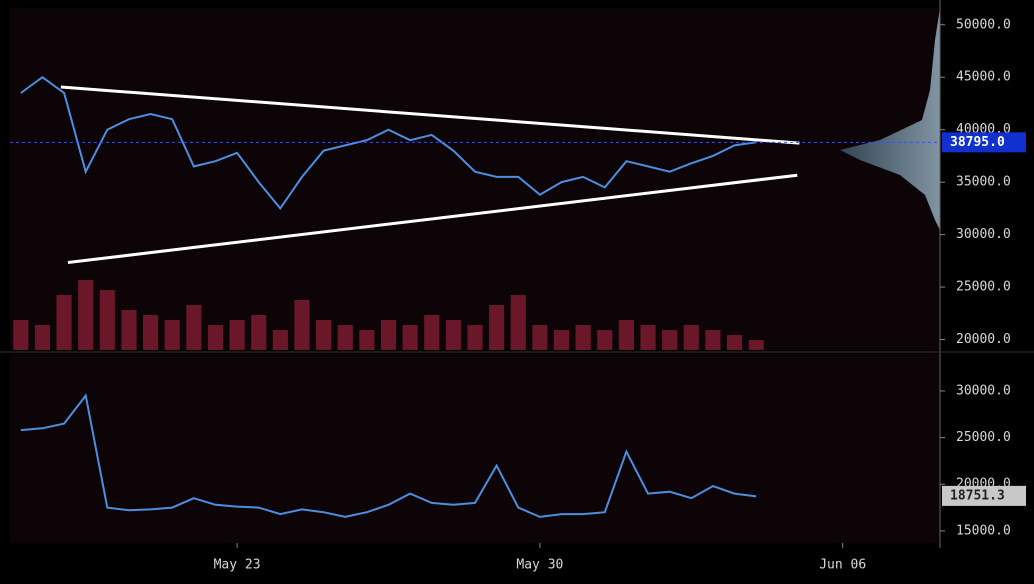  What do you see at coordinates (539, 565) in the screenshot?
I see `x-tick-label: May 30` at bounding box center [539, 565].